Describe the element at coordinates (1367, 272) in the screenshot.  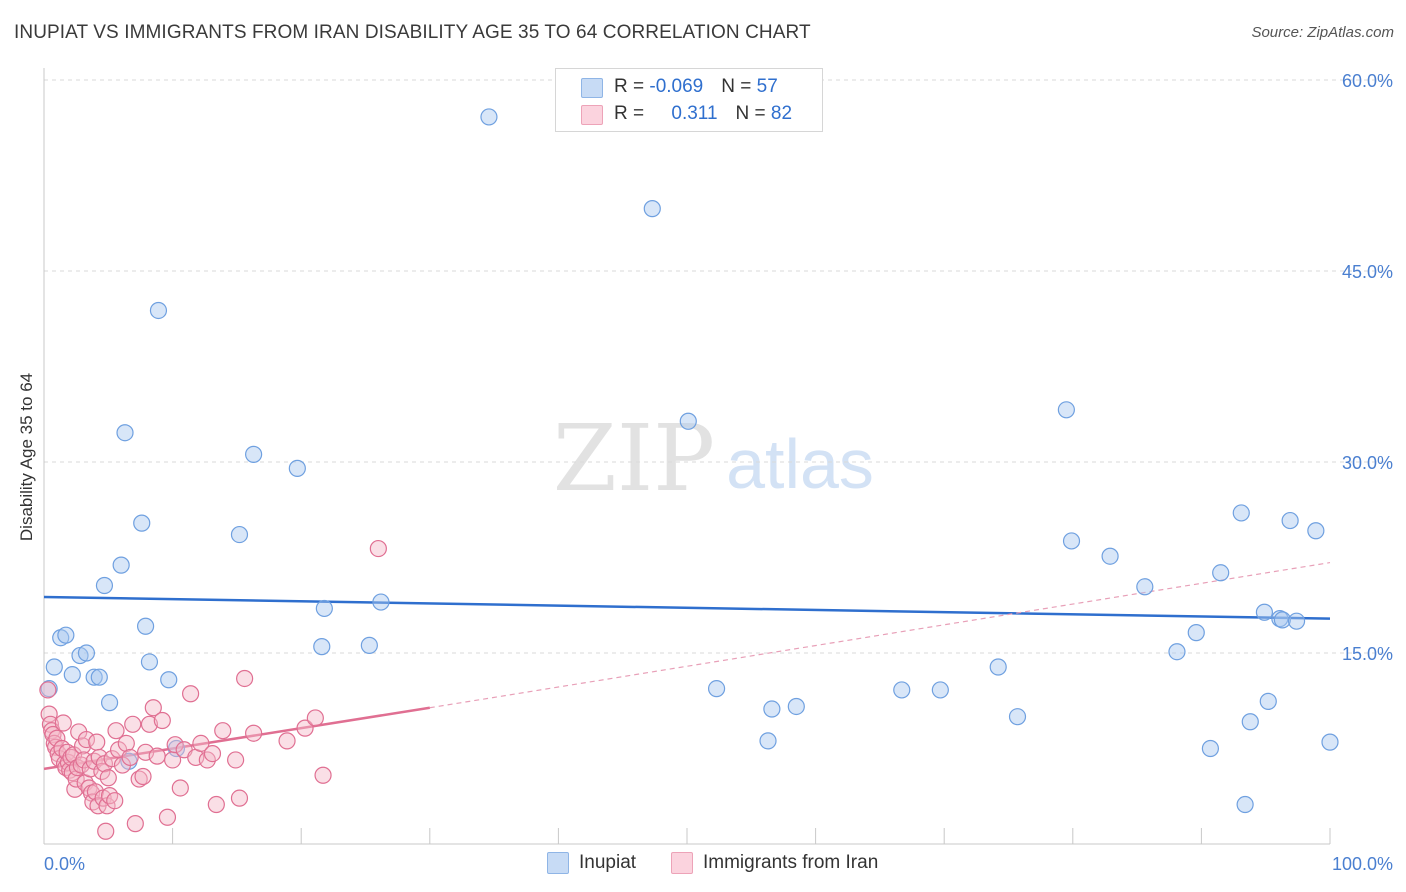
I see `y-tick-label: 45.0%` at that location.